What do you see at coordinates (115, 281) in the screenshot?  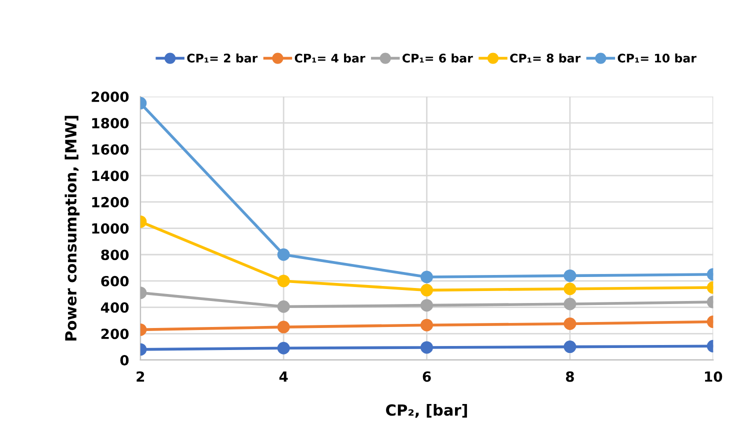 I see `y-tick-label: 600` at bounding box center [115, 281].